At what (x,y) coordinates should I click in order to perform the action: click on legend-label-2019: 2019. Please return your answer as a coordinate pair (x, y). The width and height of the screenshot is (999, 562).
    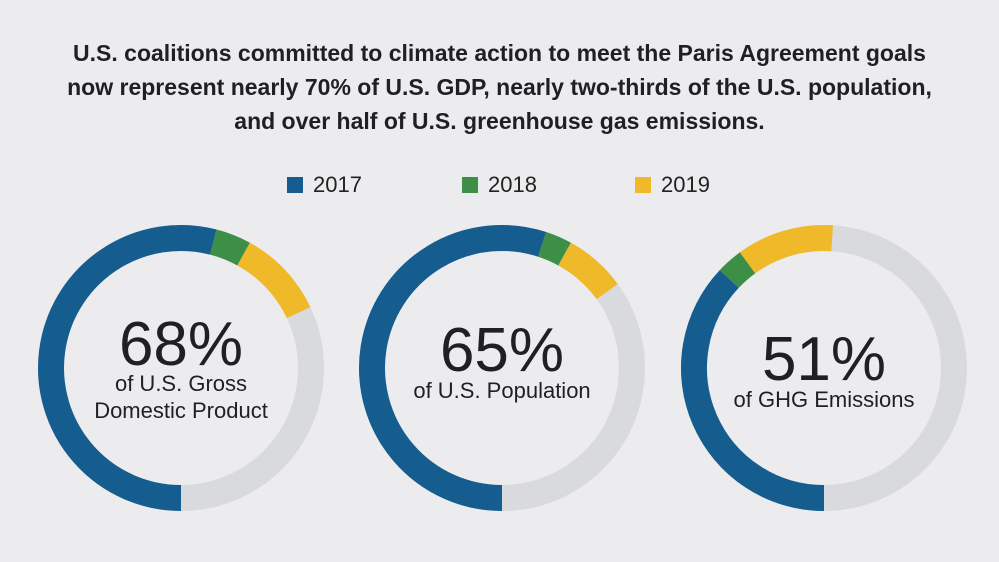
    Looking at the image, I should click on (685, 184).